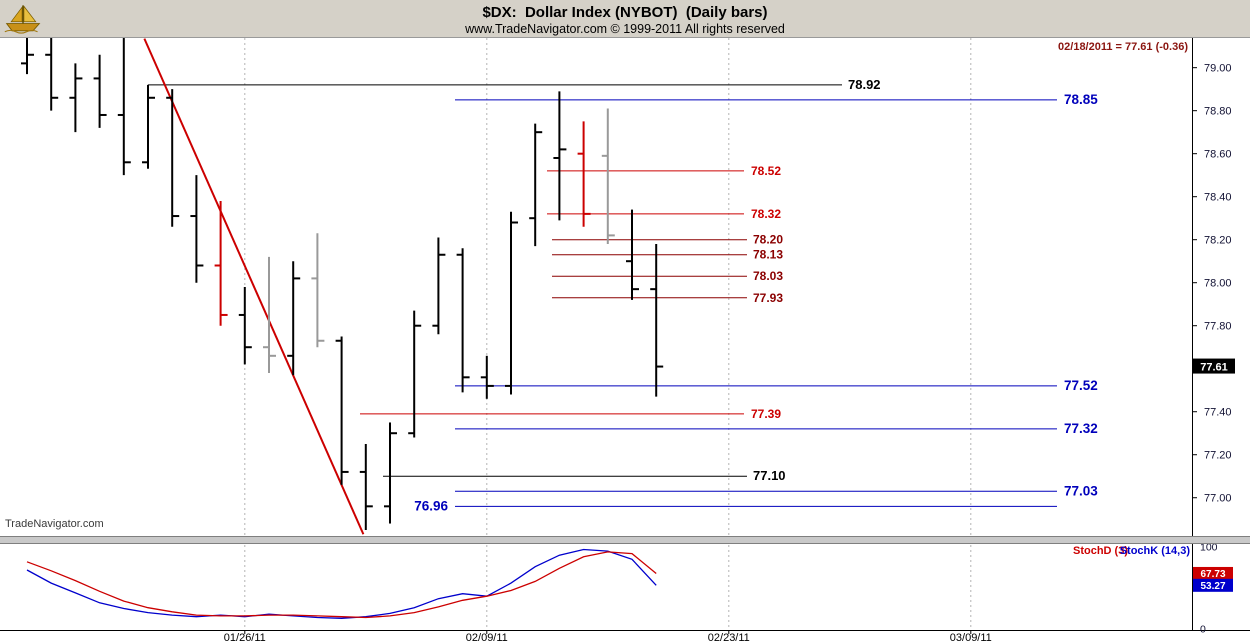 The image size is (1250, 643). Describe the element at coordinates (1218, 456) in the screenshot. I see `price-tick-label: 77.20` at that location.